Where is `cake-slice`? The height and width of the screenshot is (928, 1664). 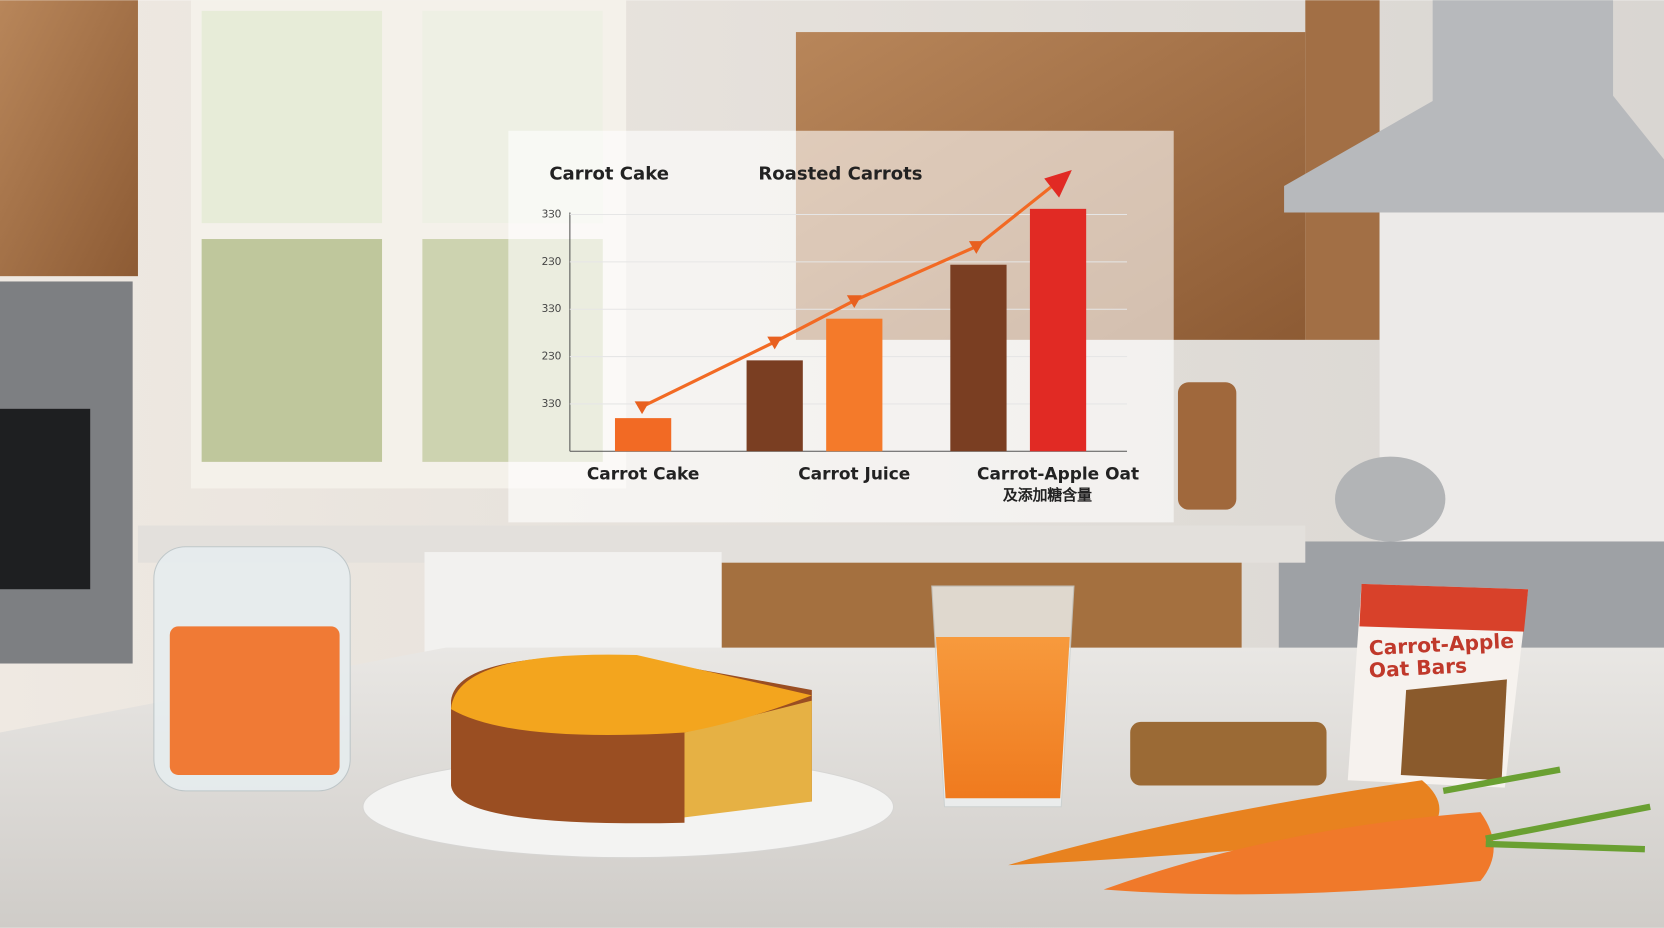
cake-slice is located at coordinates (748, 759).